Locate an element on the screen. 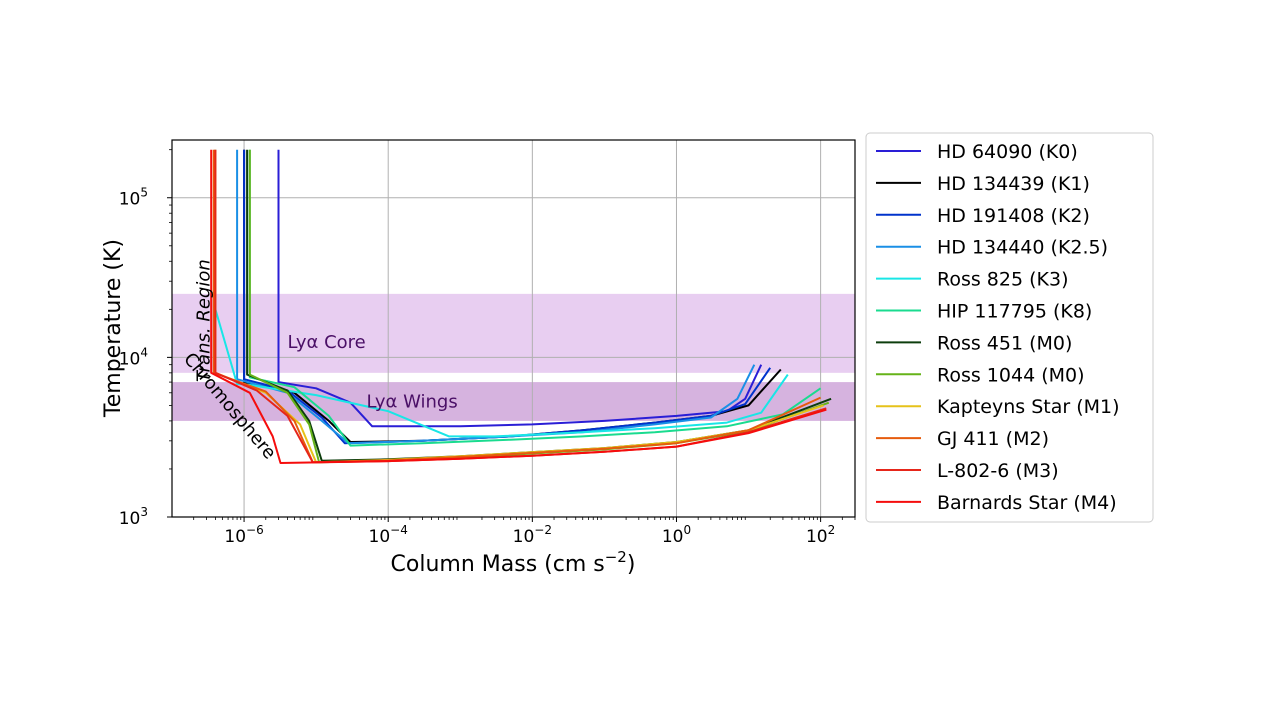 This screenshot has height=719, width=1277. legend-label-5: HIP 117795 (K8) is located at coordinates (1014, 312).